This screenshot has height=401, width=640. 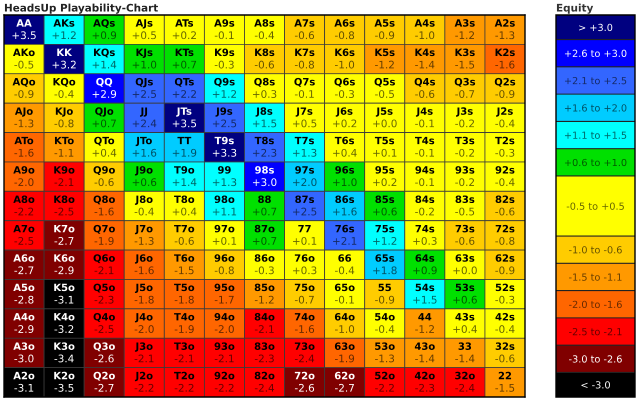 I want to click on annotation: J6o, so click(x=143, y=259).